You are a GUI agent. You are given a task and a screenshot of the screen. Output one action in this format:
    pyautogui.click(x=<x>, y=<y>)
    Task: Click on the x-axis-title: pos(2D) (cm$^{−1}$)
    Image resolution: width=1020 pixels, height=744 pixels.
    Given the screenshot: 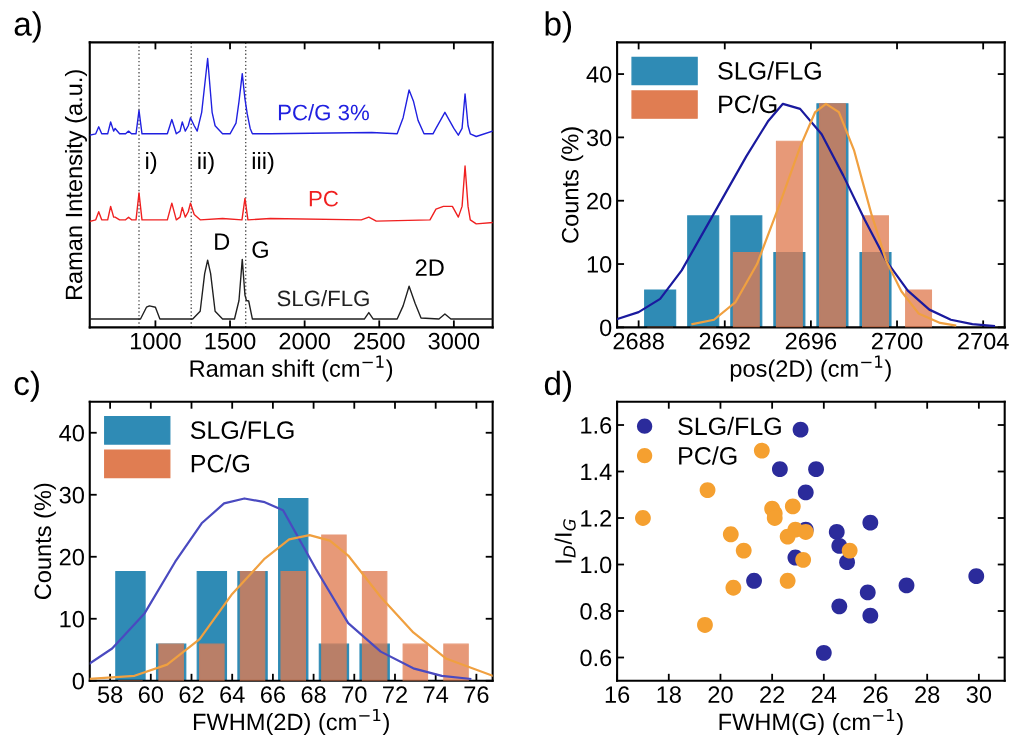 What is the action you would take?
    pyautogui.click(x=810, y=368)
    